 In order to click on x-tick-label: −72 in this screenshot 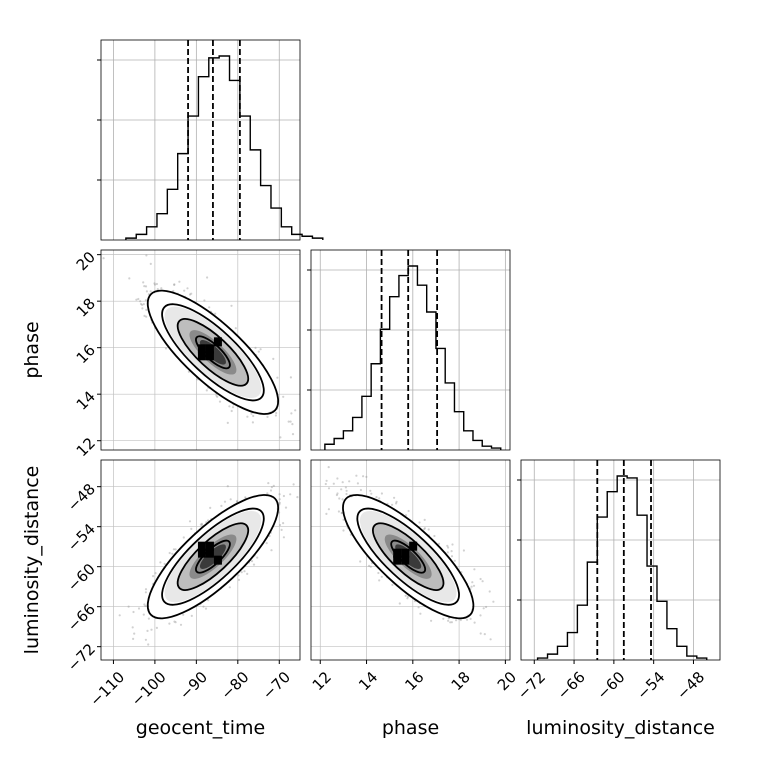, I will do `click(531, 685)`.